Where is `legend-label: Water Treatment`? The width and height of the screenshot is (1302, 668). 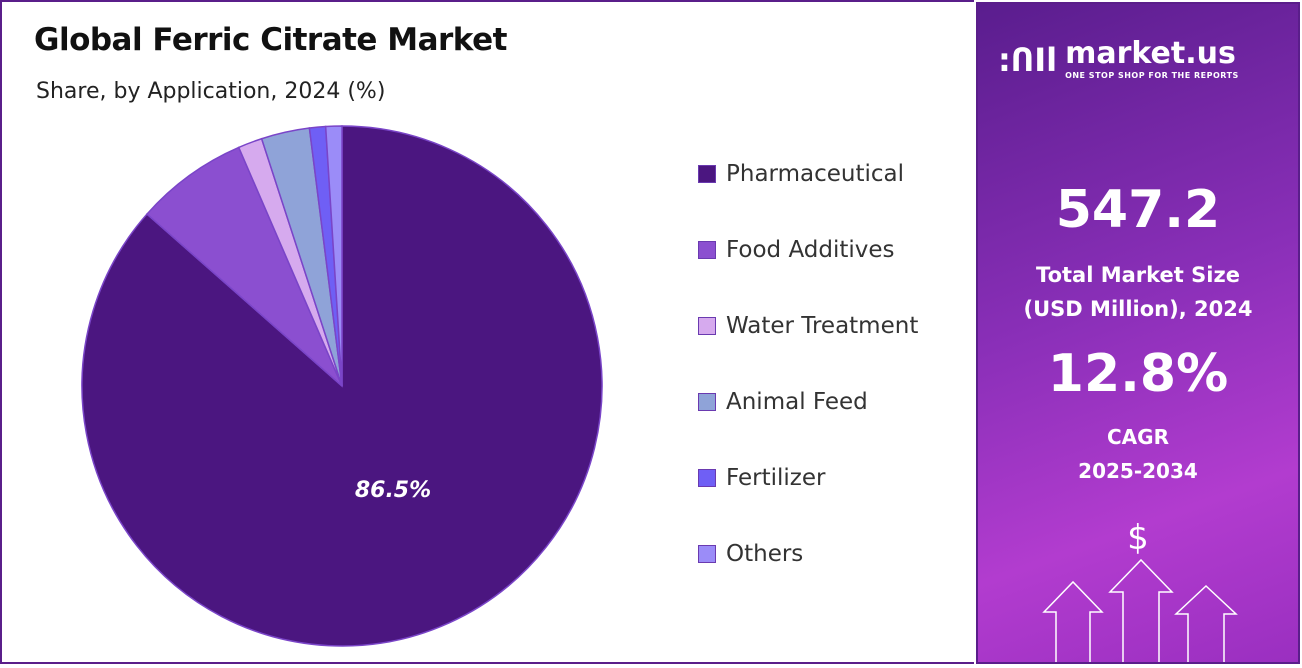
legend-label: Water Treatment is located at coordinates (822, 326).